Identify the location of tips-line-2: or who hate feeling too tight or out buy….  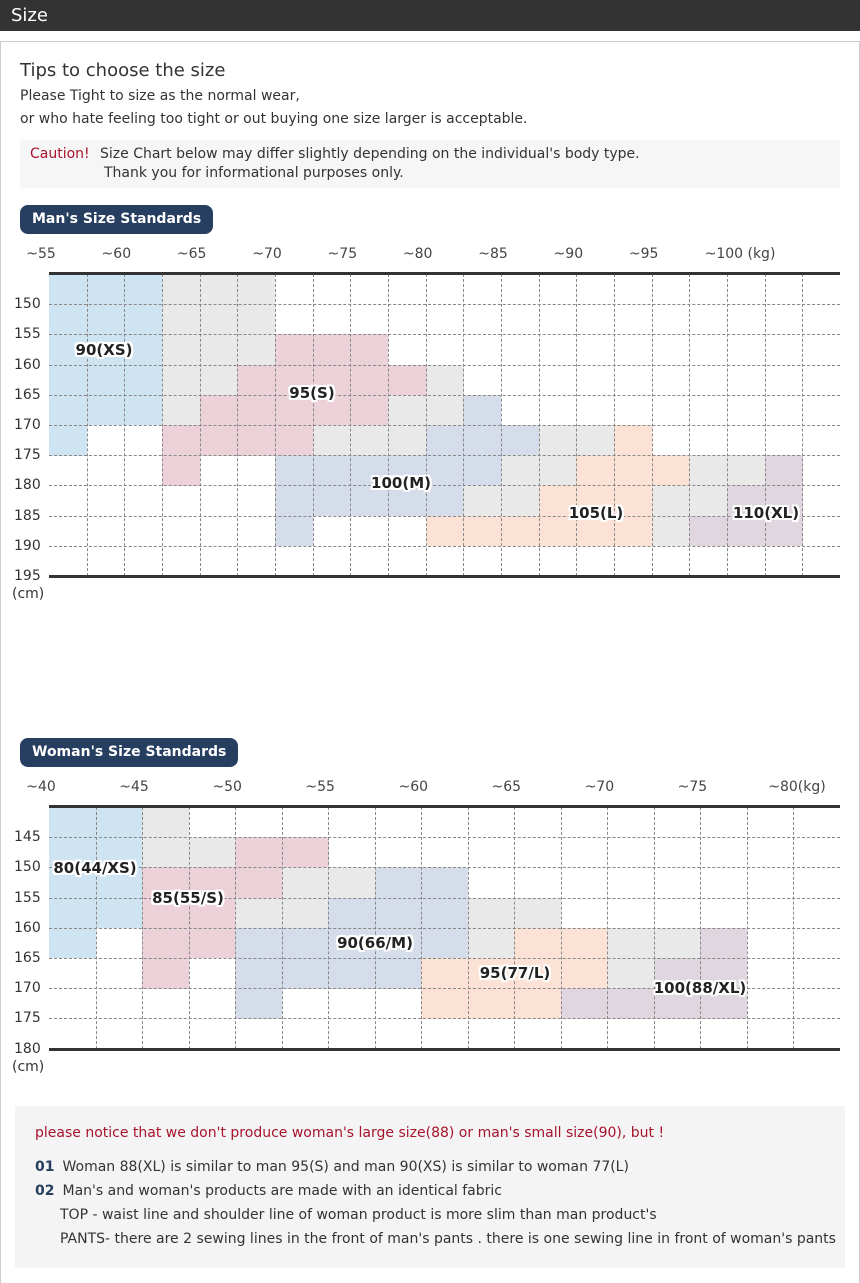
(274, 119).